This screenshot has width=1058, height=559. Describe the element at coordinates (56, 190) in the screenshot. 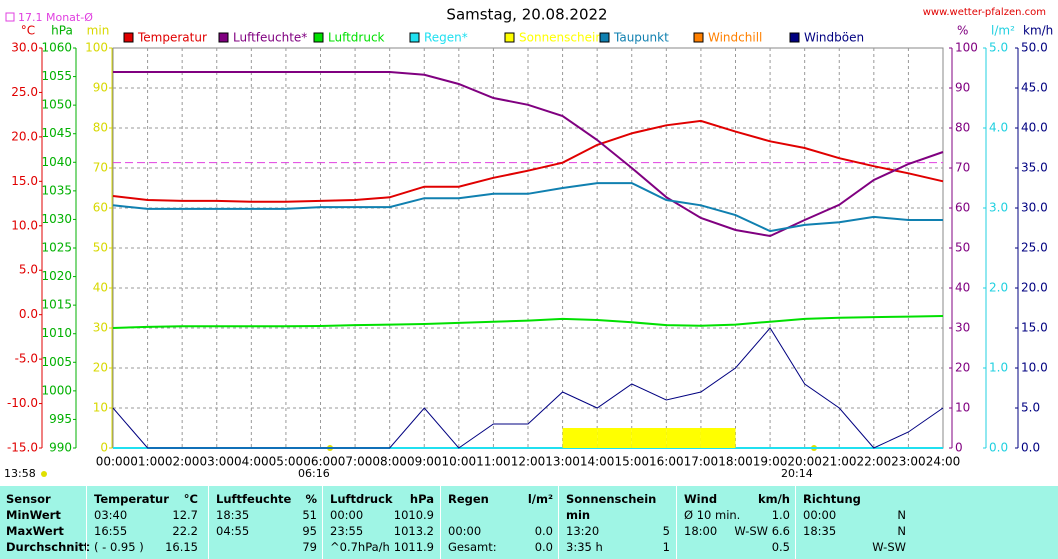

I see `y-tick-label: 1035` at that location.